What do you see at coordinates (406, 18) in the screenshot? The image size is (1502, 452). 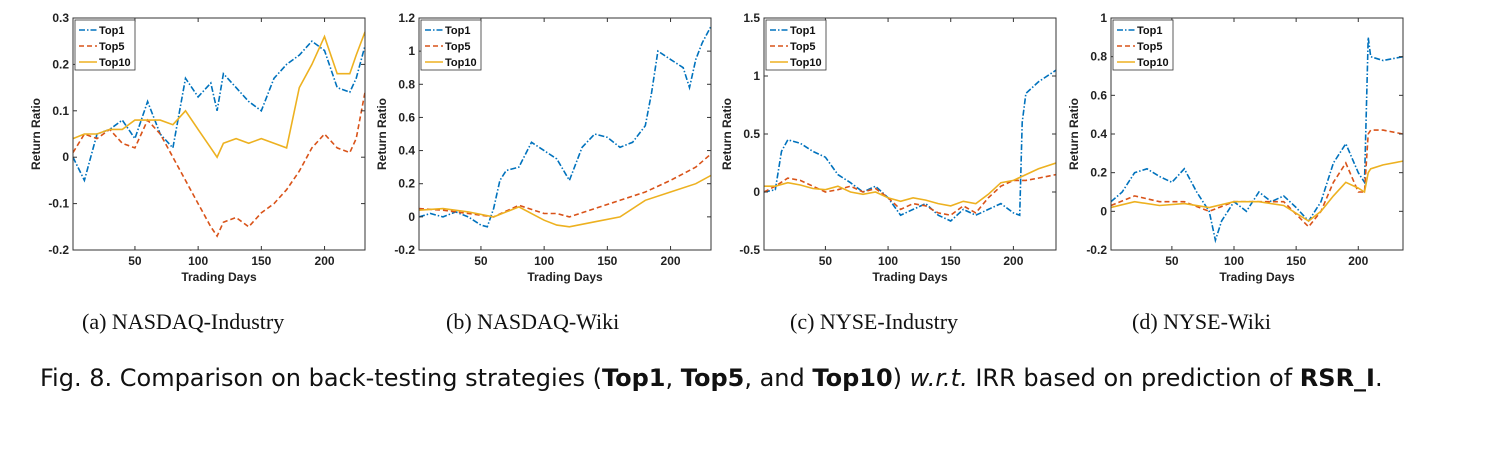 I see `y-tick-label: 1.2` at bounding box center [406, 18].